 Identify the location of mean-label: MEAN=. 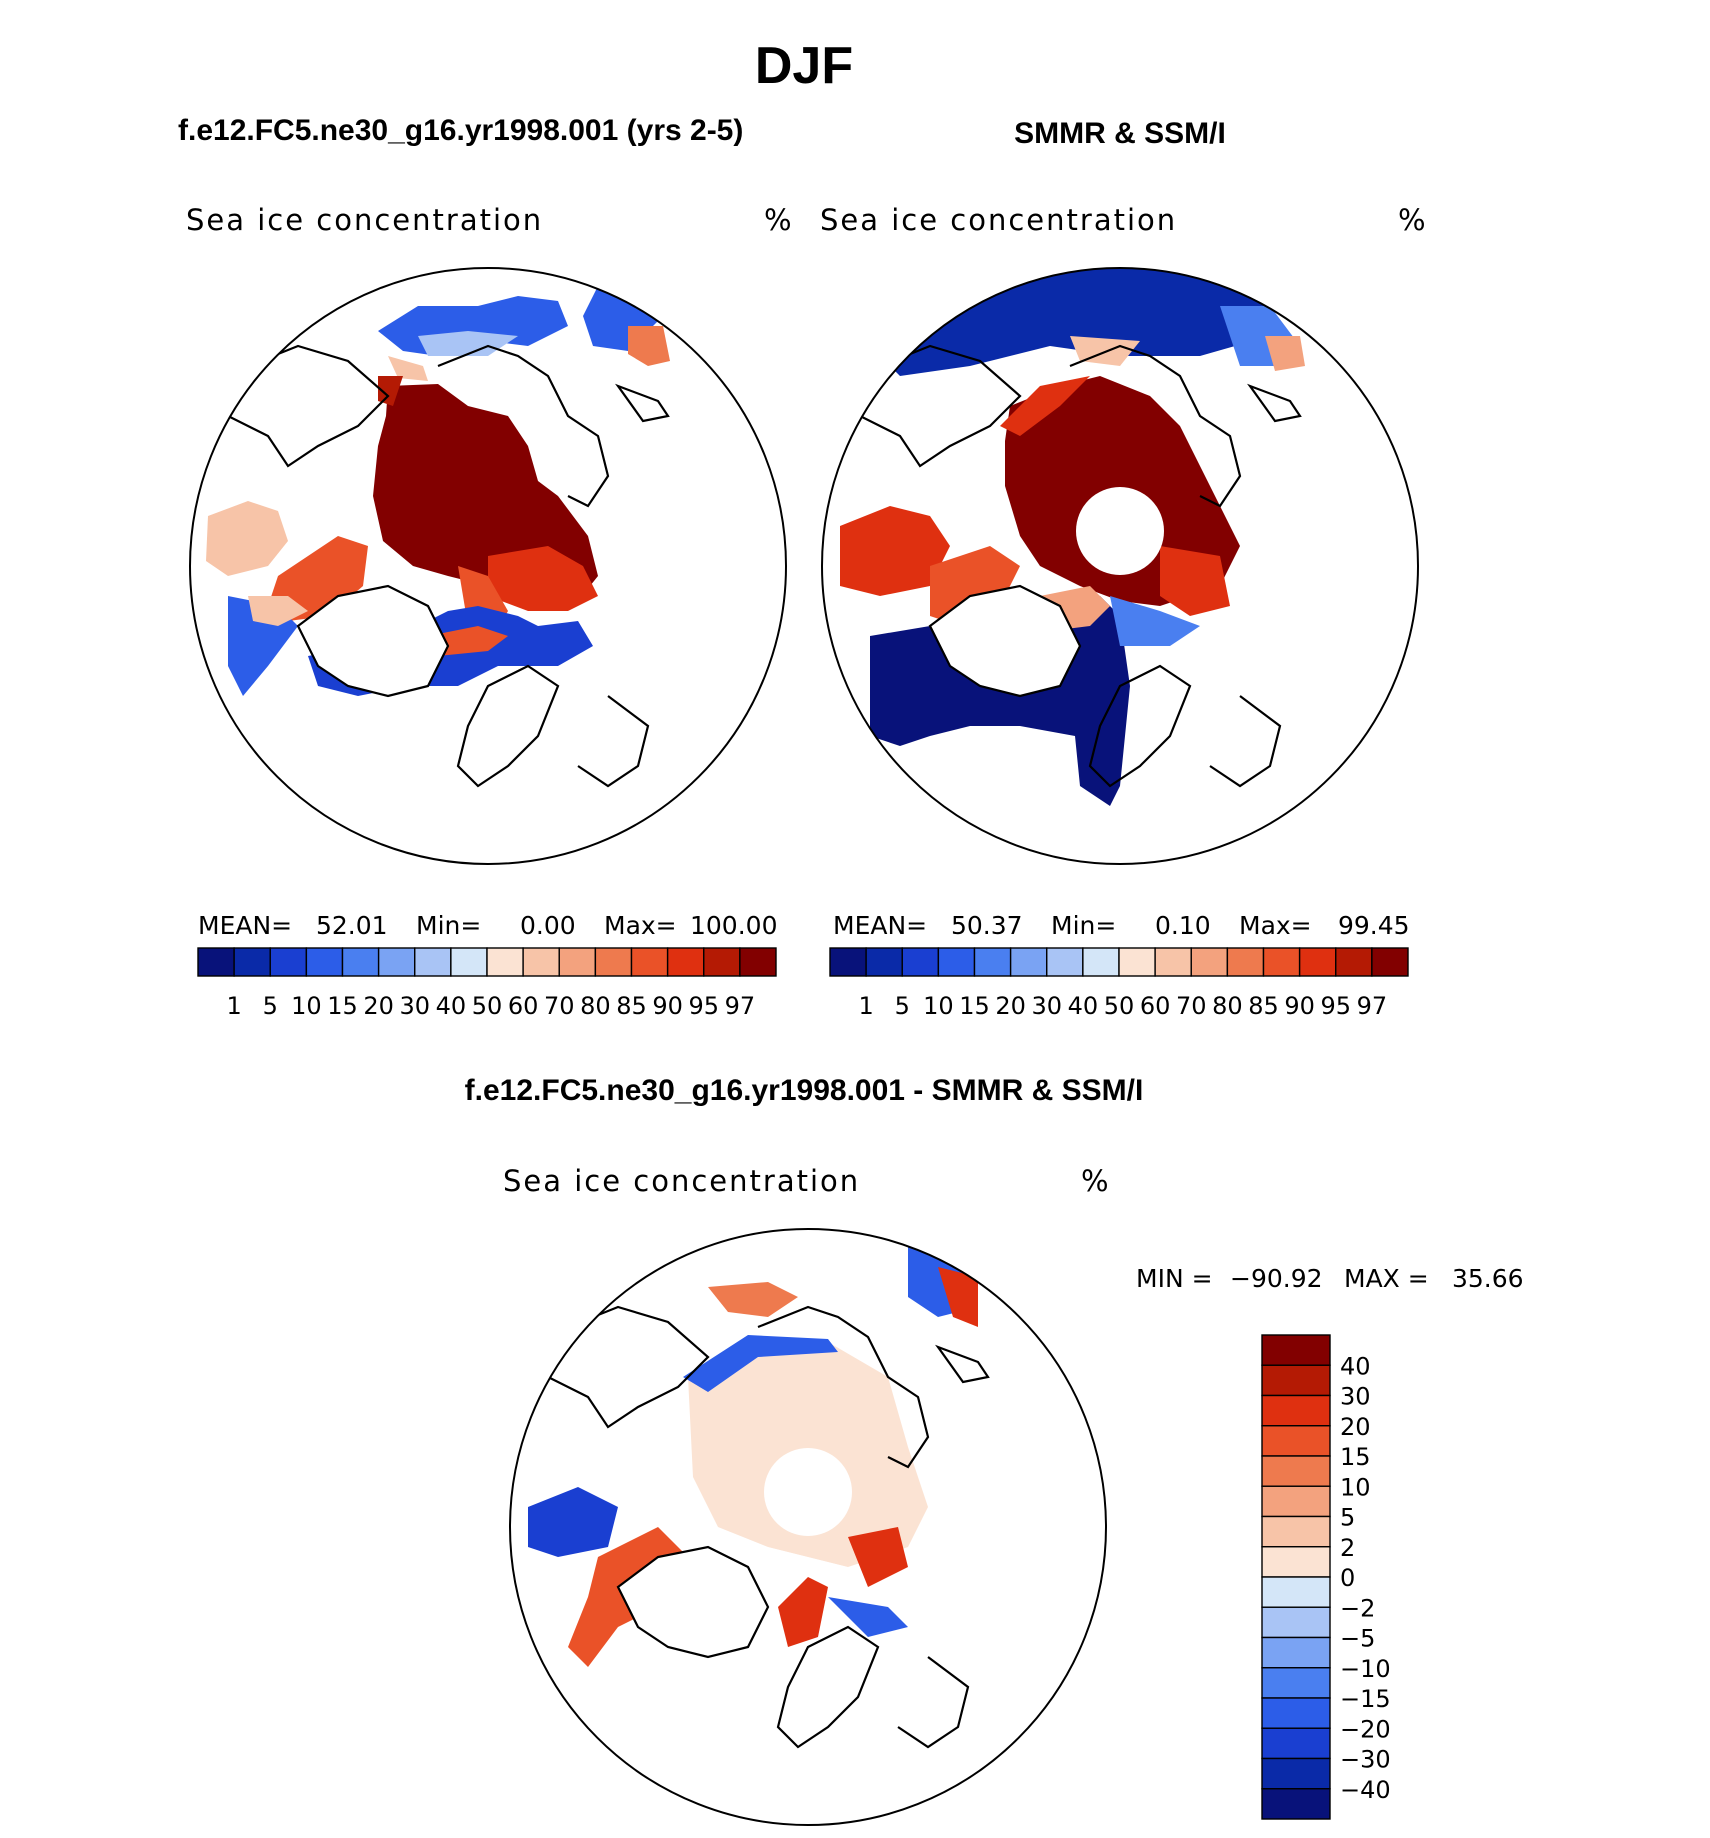
(880, 925).